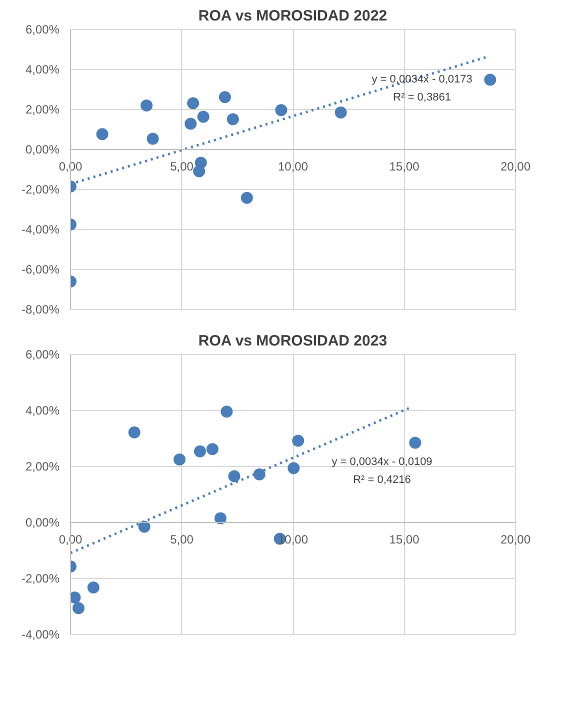  What do you see at coordinates (293, 341) in the screenshot?
I see `chart-title: ROA vs MOROSIDAD 2023` at bounding box center [293, 341].